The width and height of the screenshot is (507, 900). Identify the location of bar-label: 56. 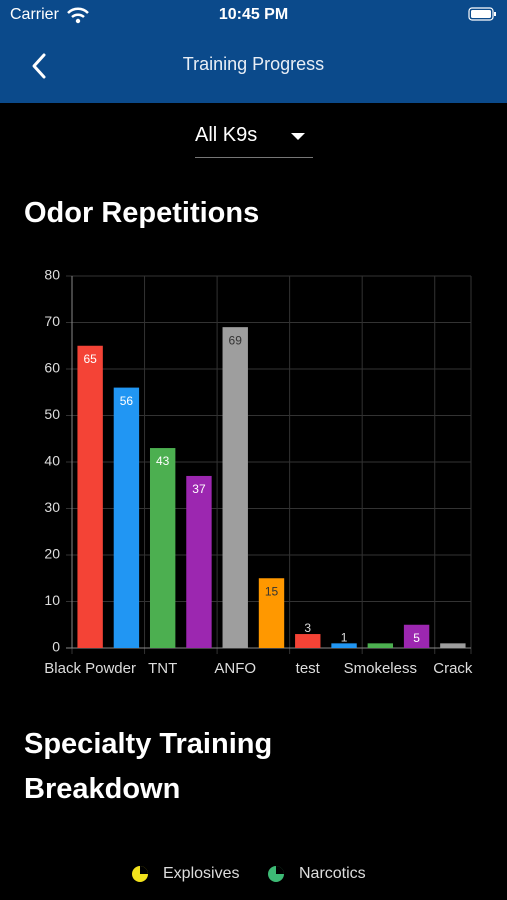
(127, 401).